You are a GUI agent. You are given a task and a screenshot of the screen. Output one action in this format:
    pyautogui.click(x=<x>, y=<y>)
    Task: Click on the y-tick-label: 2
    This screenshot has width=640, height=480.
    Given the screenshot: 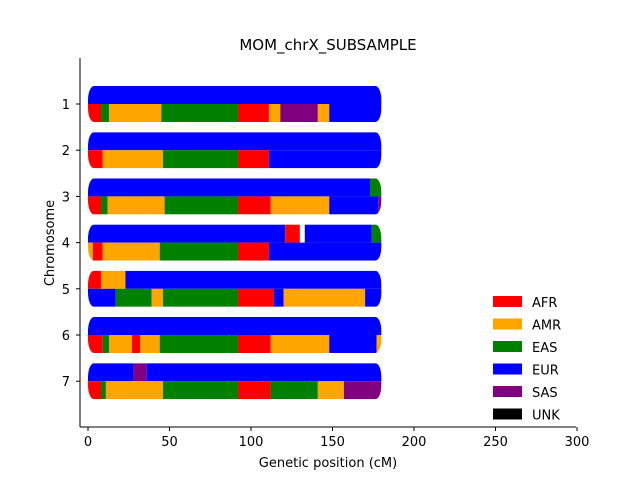 What is the action you would take?
    pyautogui.click(x=66, y=151)
    